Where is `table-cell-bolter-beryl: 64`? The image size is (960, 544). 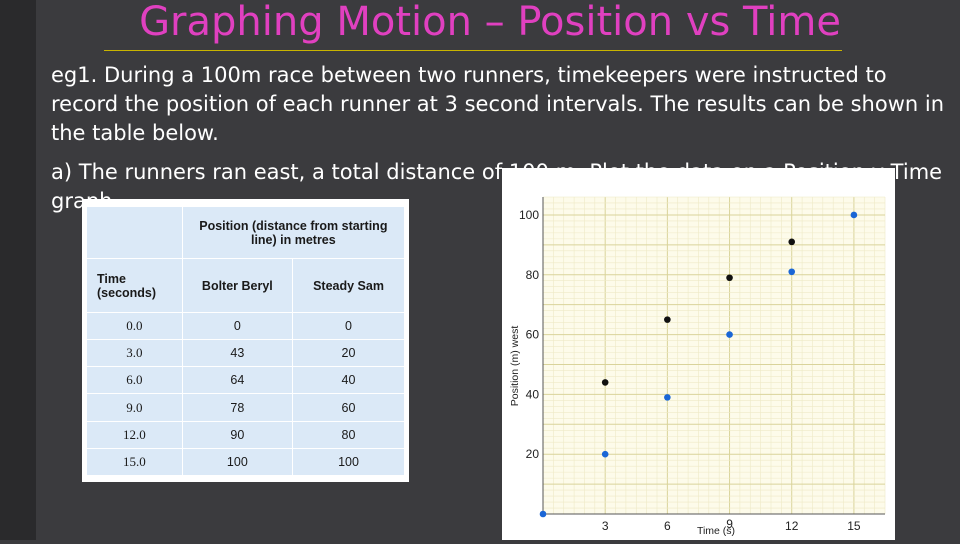 table-cell-bolter-beryl: 64 is located at coordinates (237, 380).